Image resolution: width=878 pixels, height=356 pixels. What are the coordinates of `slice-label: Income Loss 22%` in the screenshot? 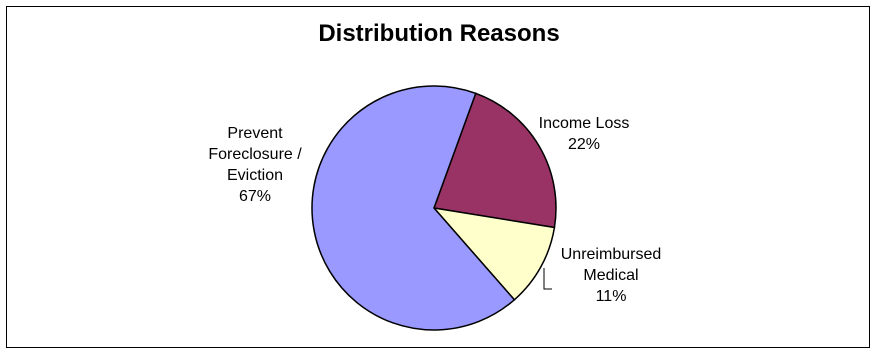 It's located at (584, 134).